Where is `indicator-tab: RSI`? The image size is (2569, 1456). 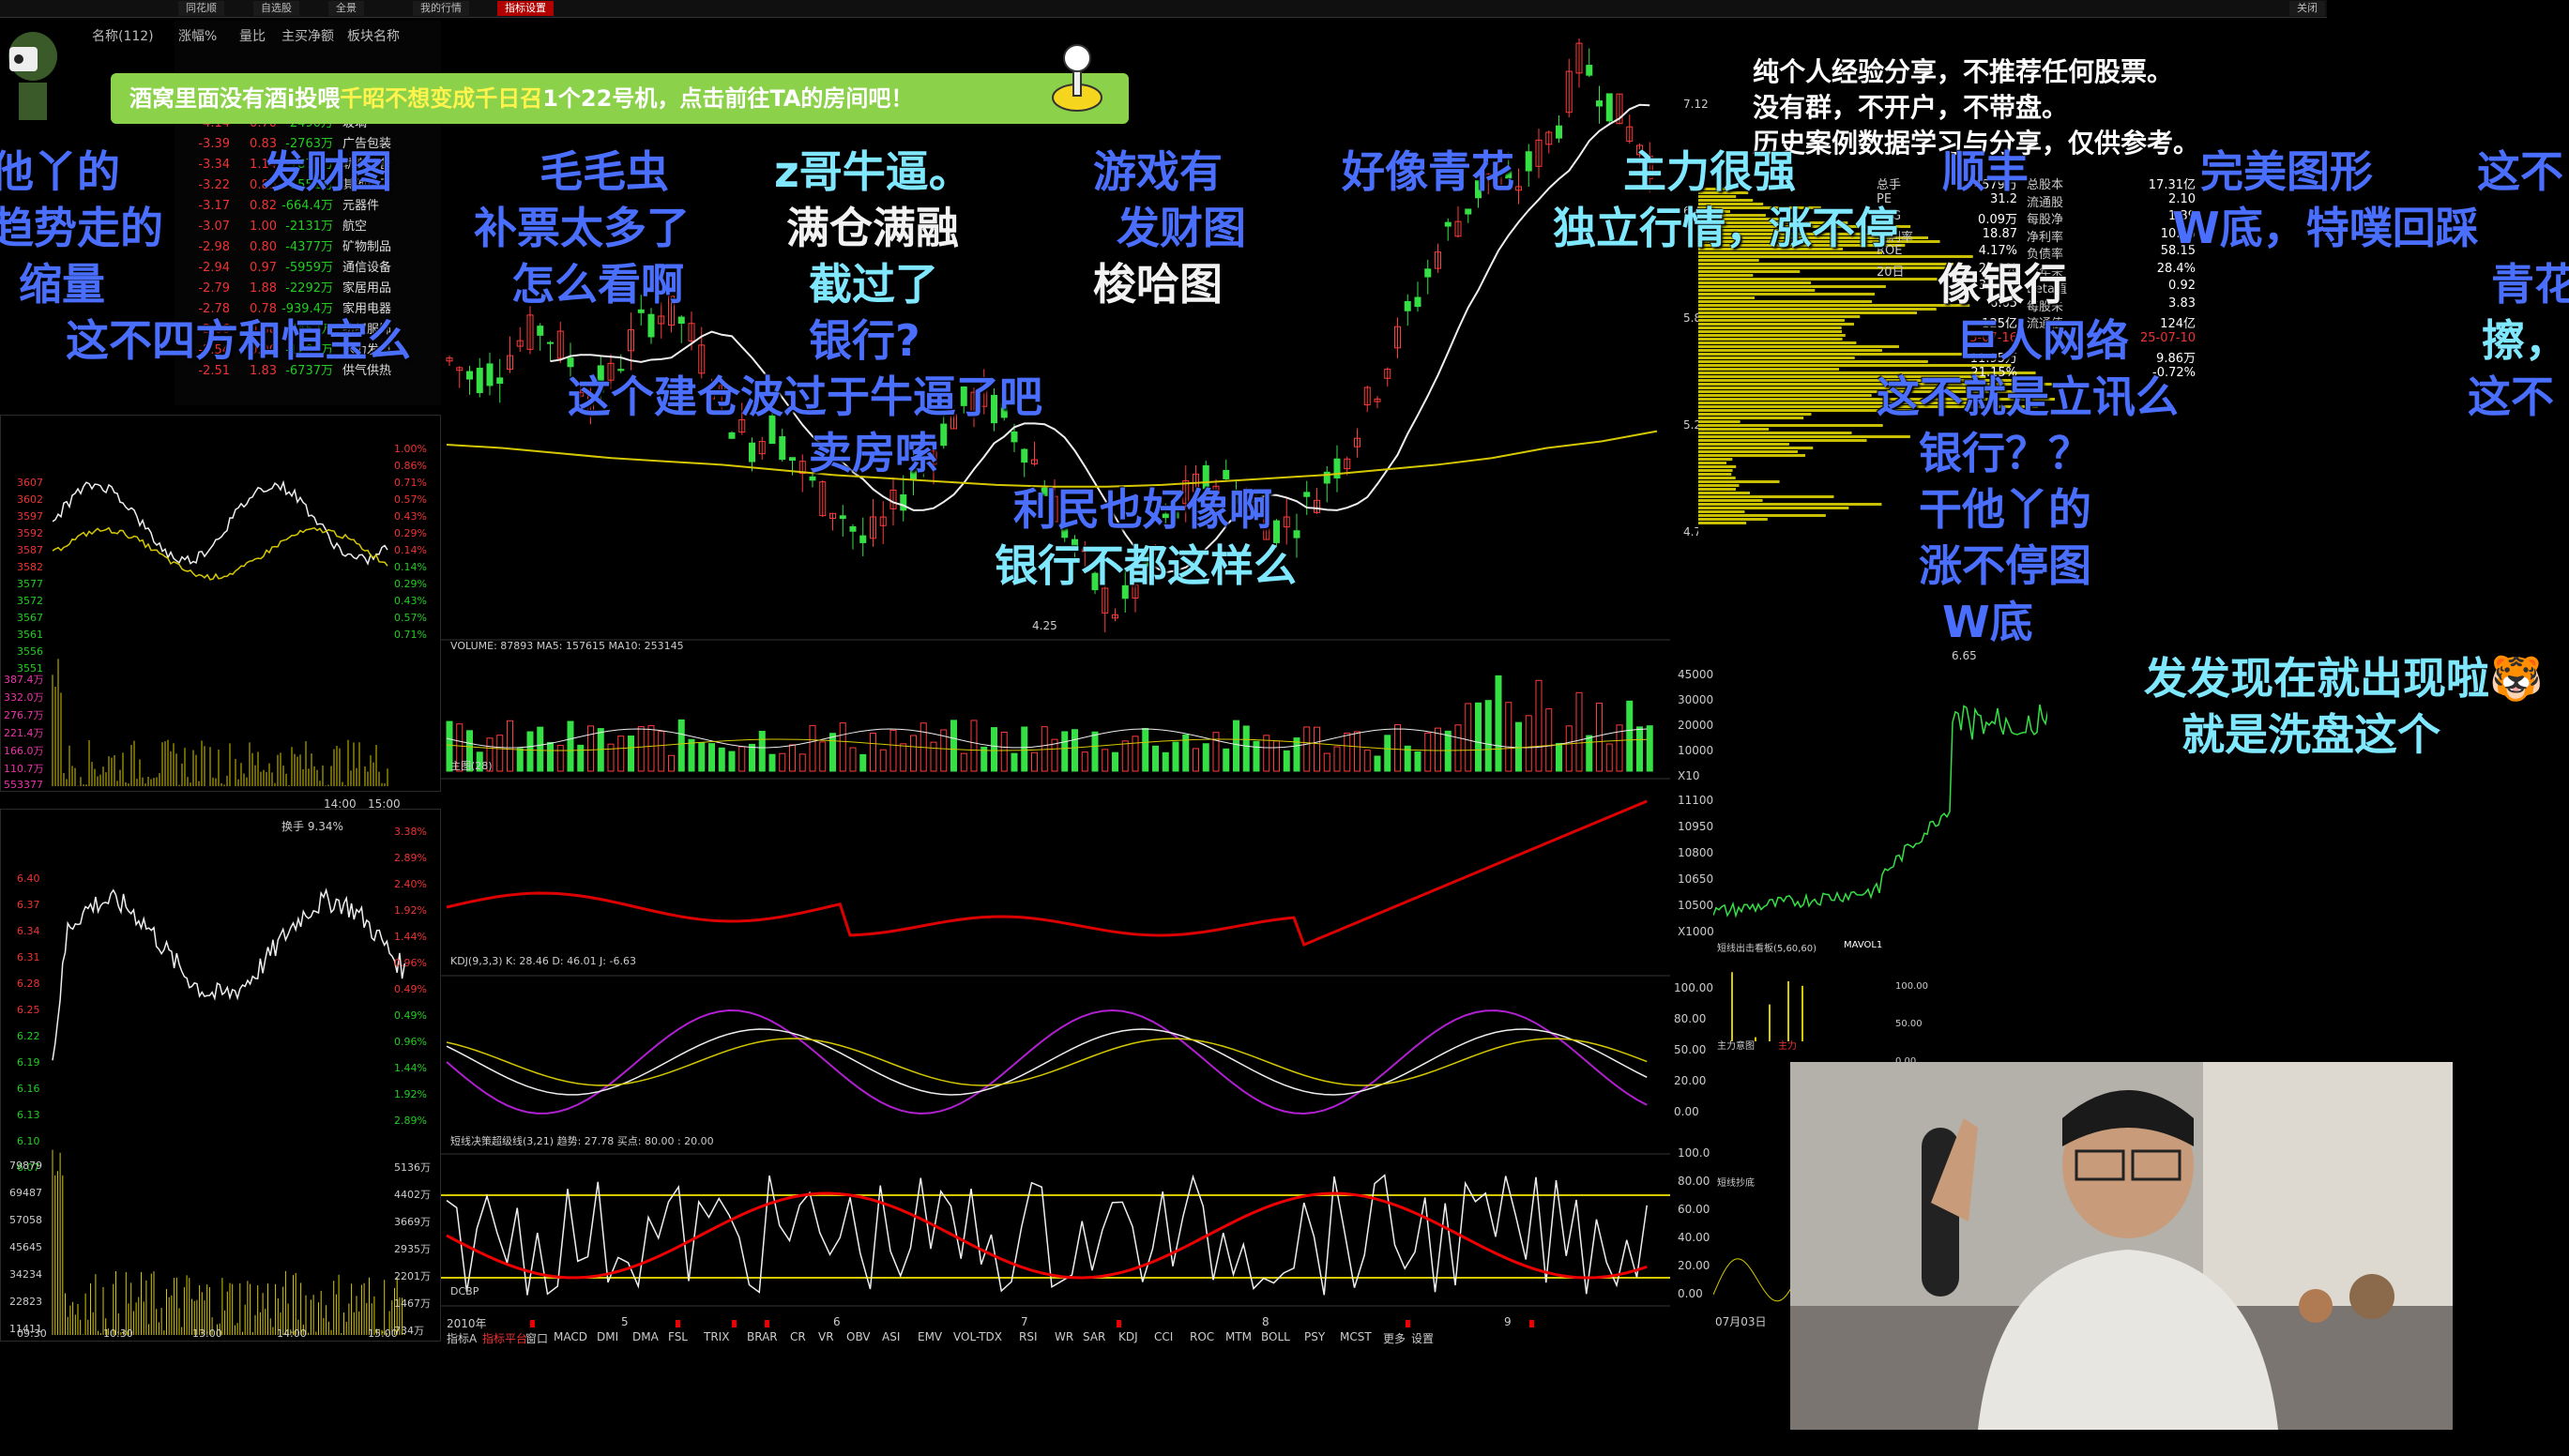 indicator-tab: RSI is located at coordinates (1029, 1336).